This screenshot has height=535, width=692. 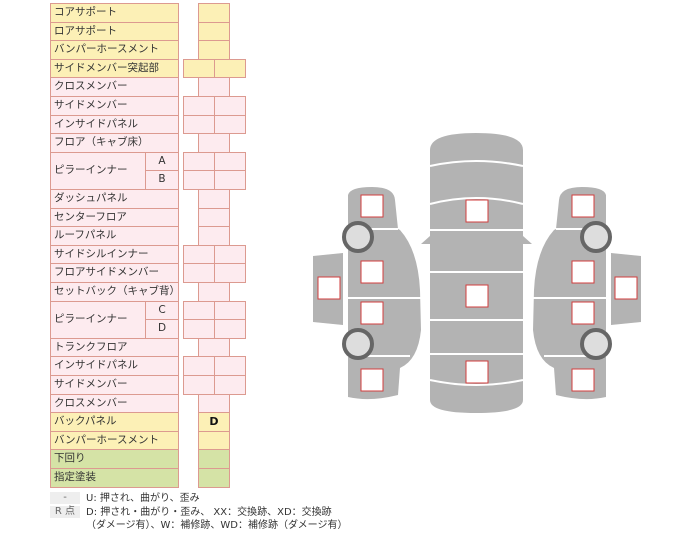 What do you see at coordinates (477, 211) in the screenshot?
I see `marker-center-front` at bounding box center [477, 211].